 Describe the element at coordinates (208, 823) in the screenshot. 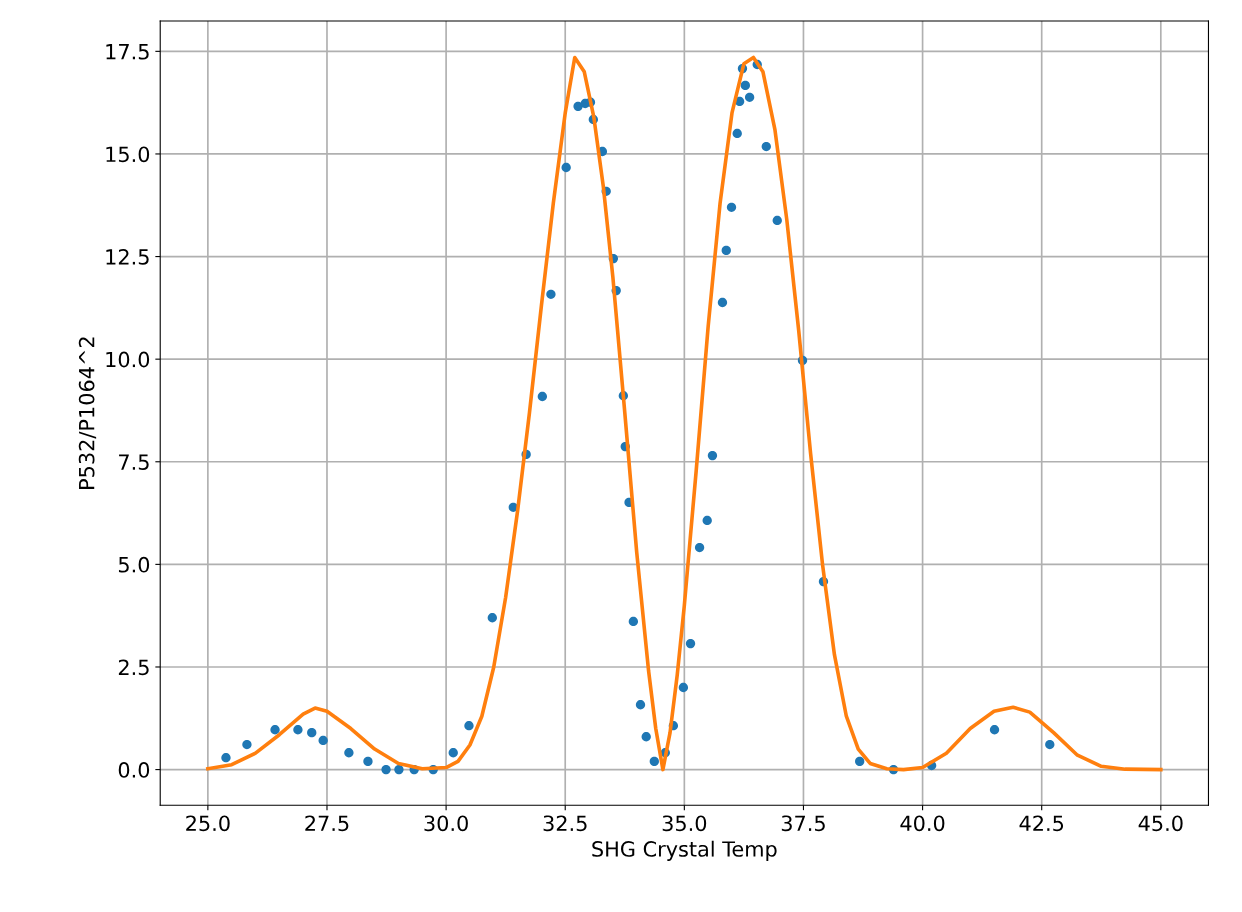

I see `x-tick-label: 25.0` at that location.